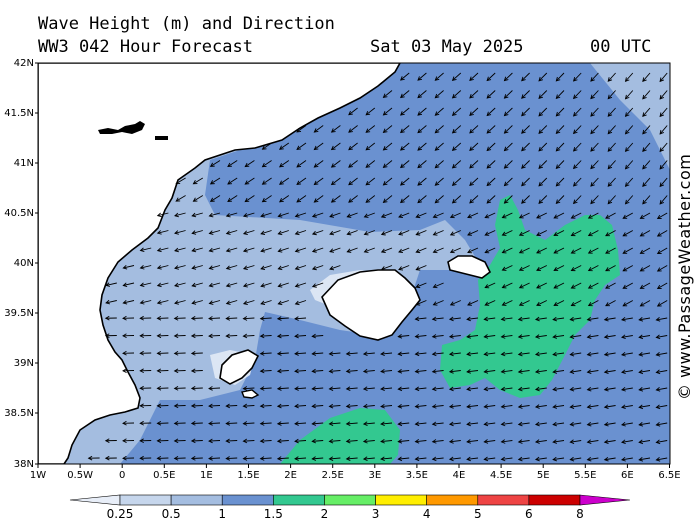  I want to click on colorbar-segment, so click(299, 500).